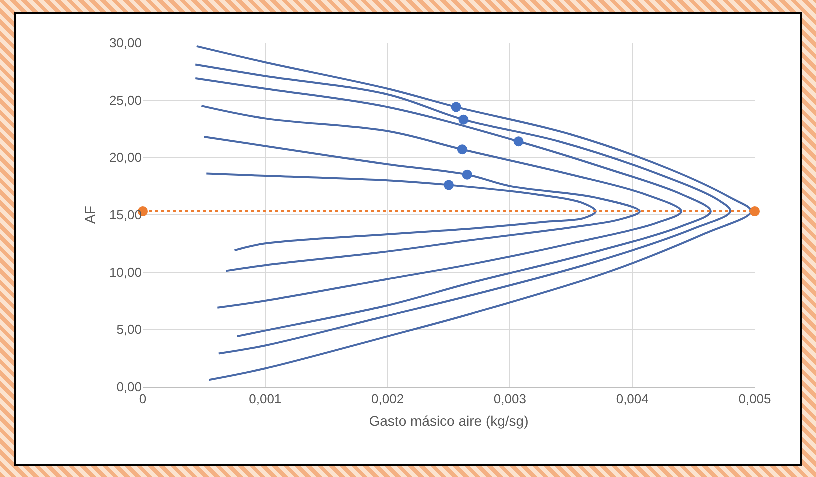  What do you see at coordinates (125, 100) in the screenshot?
I see `y-tick-label: 25,00` at bounding box center [125, 100].